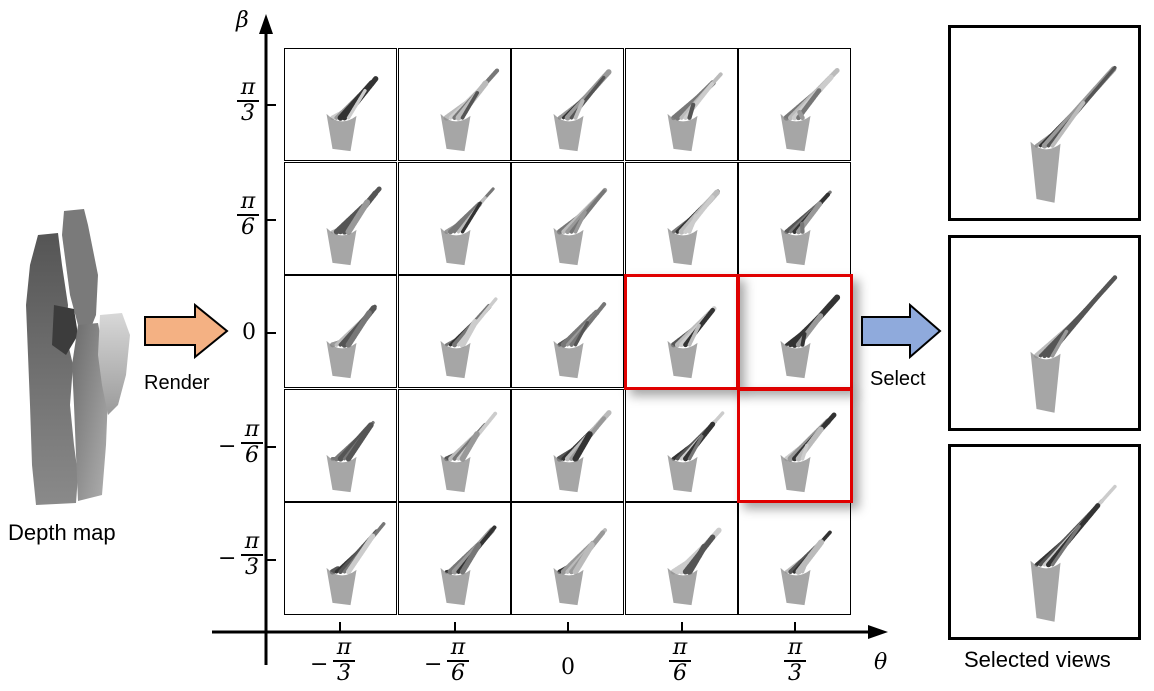 This screenshot has width=1154, height=691. Describe the element at coordinates (881, 662) in the screenshot. I see `x-axis-symbol: θ` at that location.